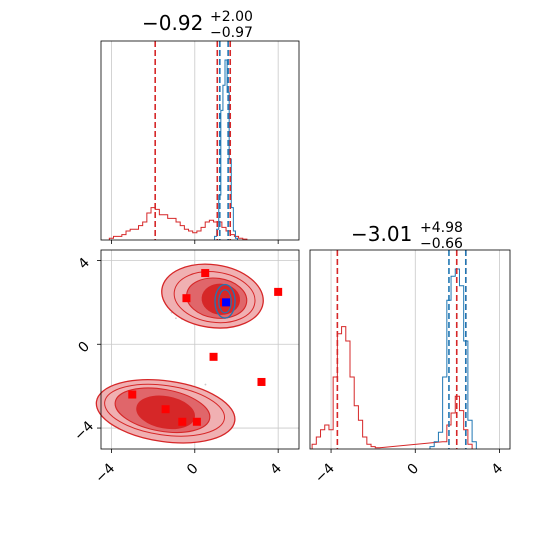  I want to click on joint-xtick-label-0: −4, so click(105, 473).